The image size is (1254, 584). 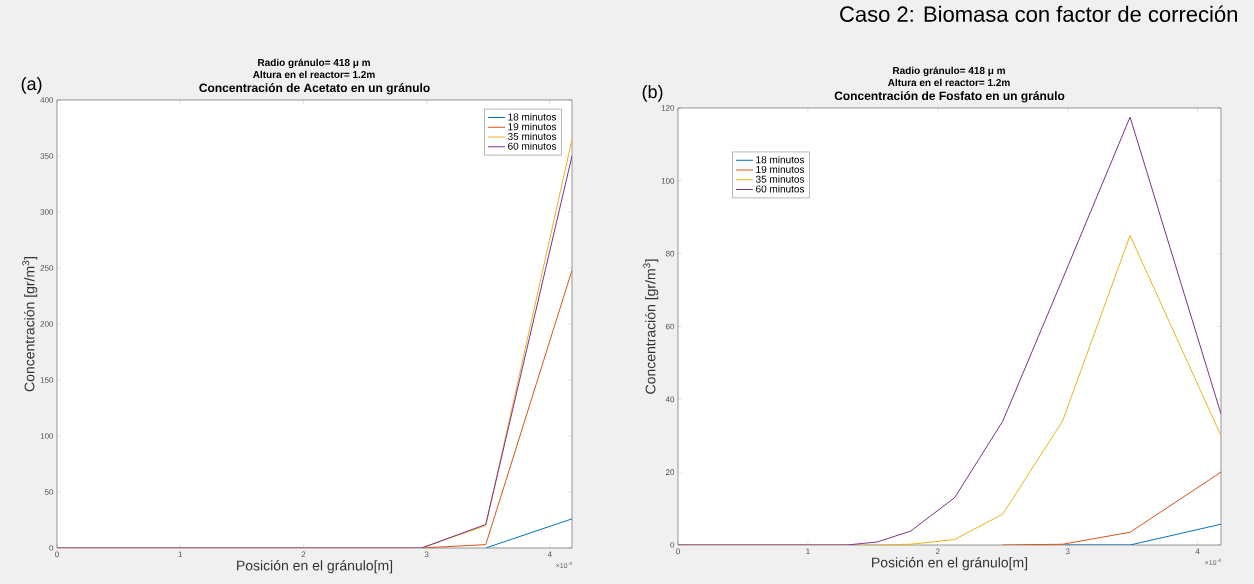 What do you see at coordinates (670, 472) in the screenshot?
I see `y-tick-label: 20` at bounding box center [670, 472].